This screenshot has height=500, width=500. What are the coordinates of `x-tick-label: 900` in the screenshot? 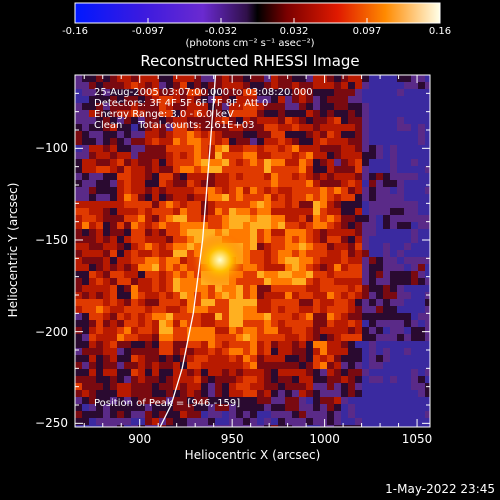 It's located at (140, 439).